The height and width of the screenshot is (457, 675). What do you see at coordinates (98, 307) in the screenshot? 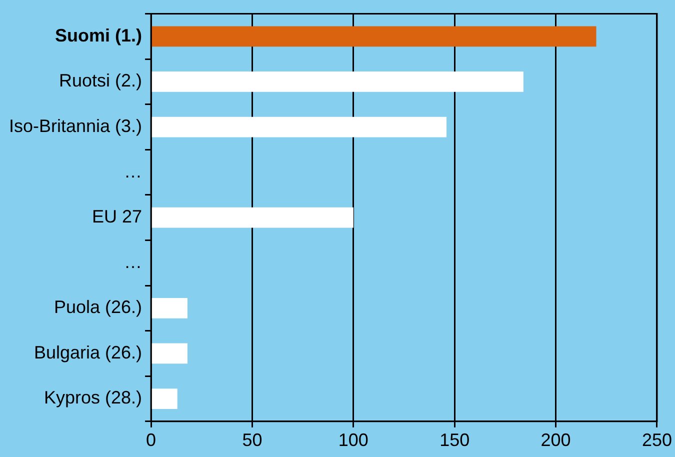
I see `y-tick-label: Puola (26.)` at bounding box center [98, 307].